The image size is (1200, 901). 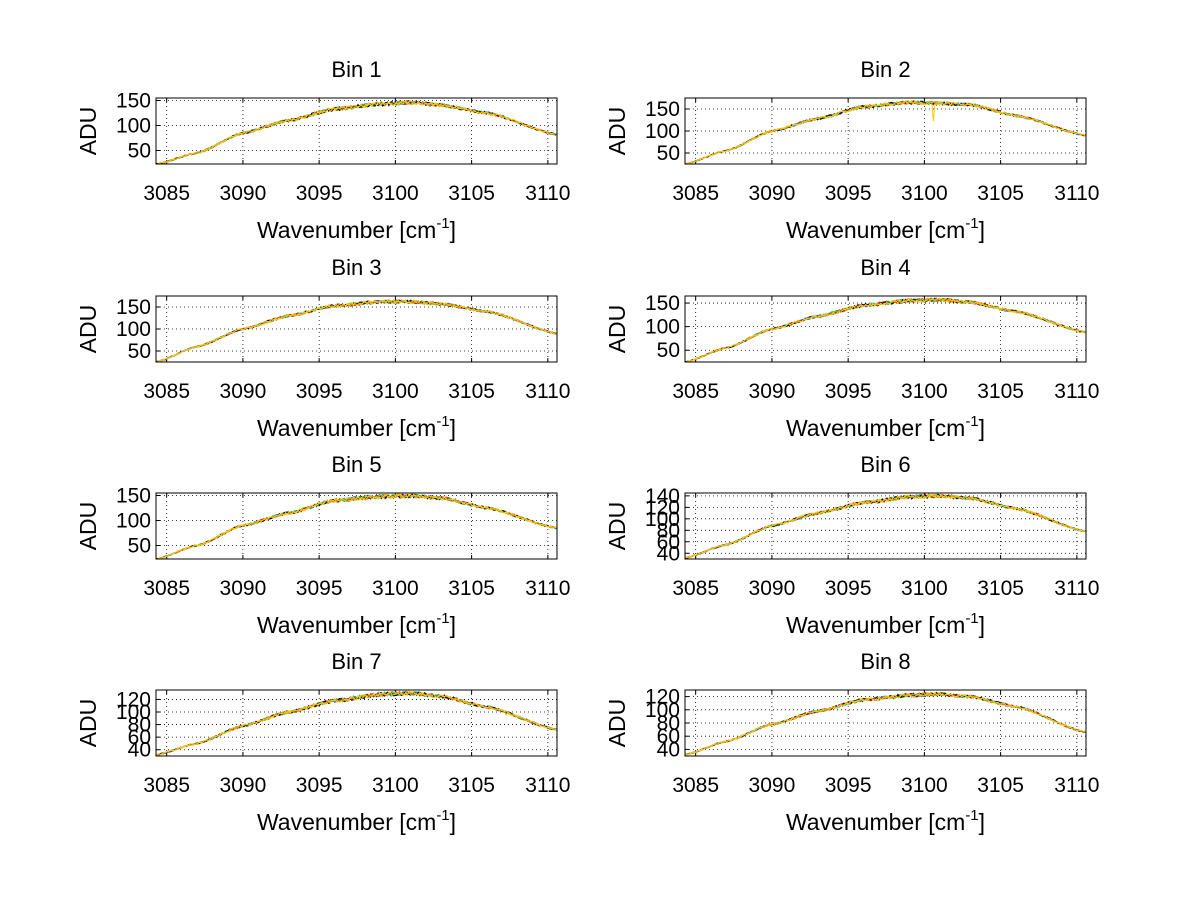 I want to click on y-tick-label: 80, so click(x=668, y=530).